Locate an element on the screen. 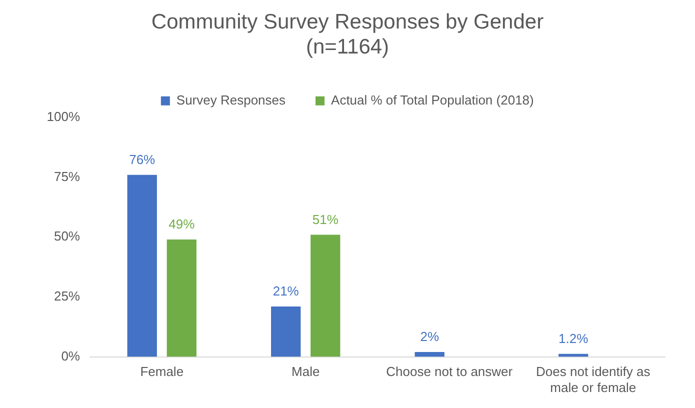 This screenshot has width=695, height=408. chart-subtitle: (n=1164) is located at coordinates (348, 47).